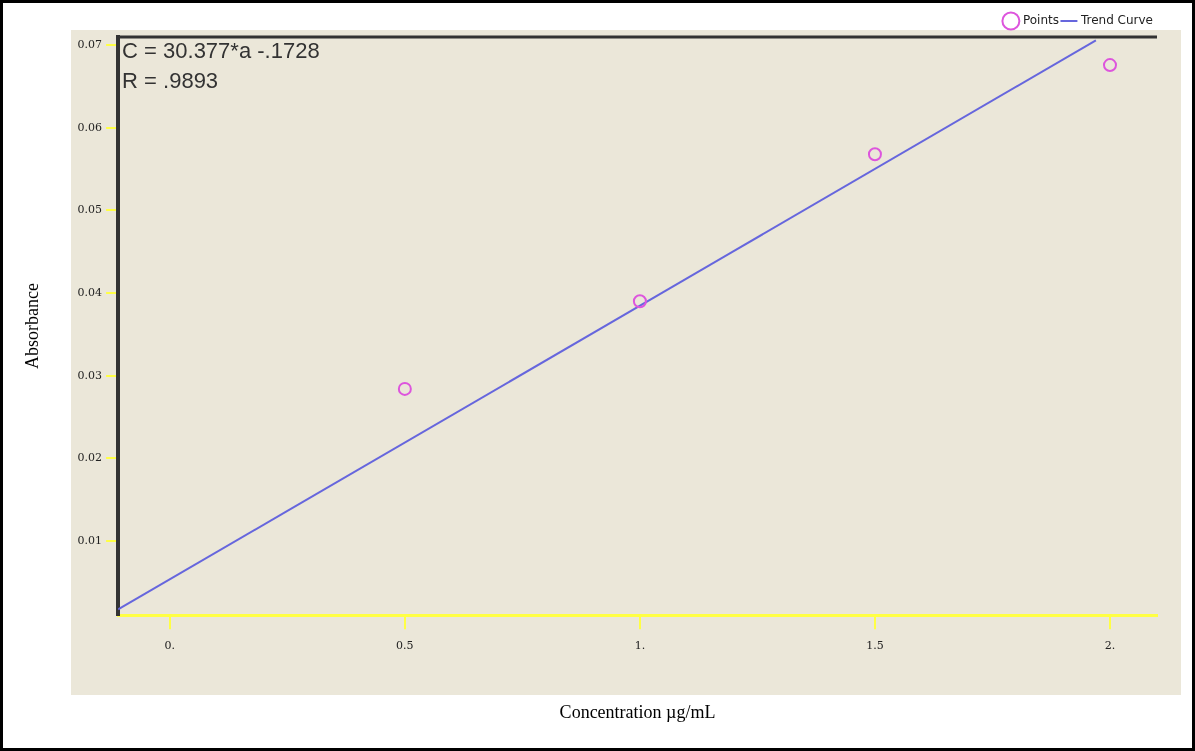 This screenshot has width=1195, height=751. I want to click on annotation: C = 30.377*a -.1728, so click(221, 51).